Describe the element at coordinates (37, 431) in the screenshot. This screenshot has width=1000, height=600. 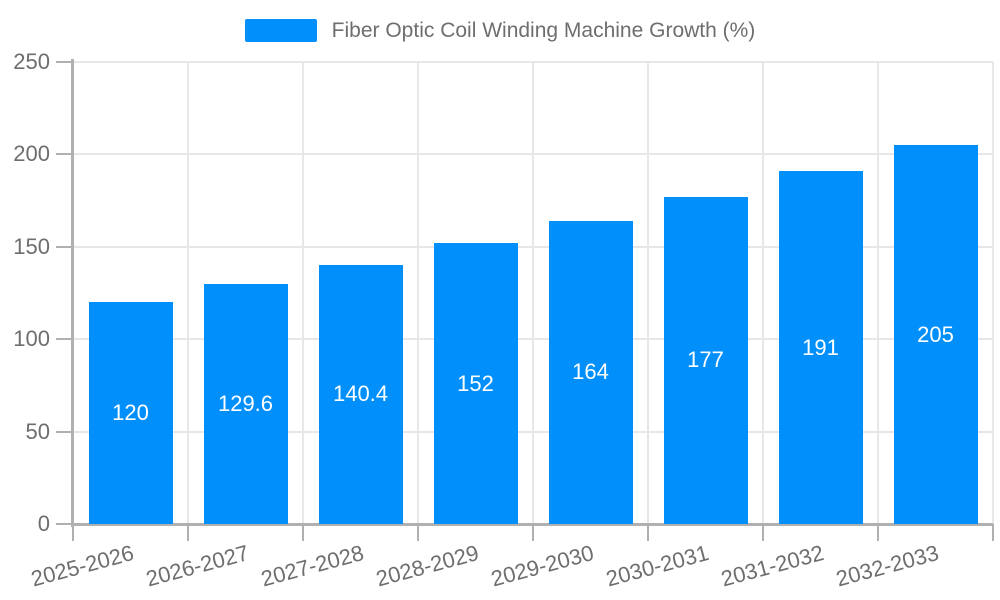
I see `y-axis-tick-label: 50` at that location.